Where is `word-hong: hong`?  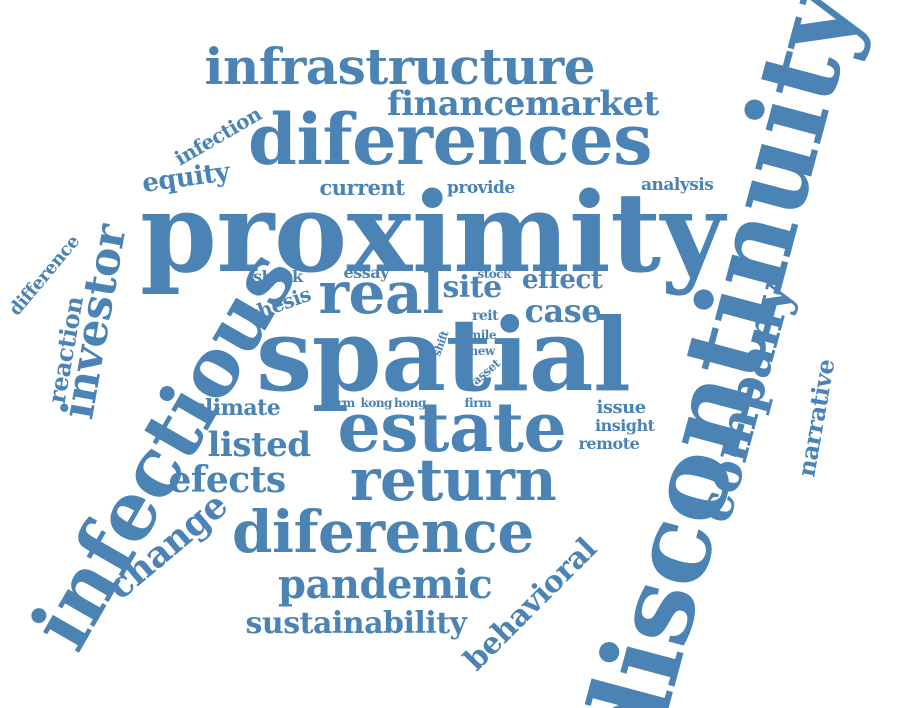
word-hong: hong is located at coordinates (410, 403).